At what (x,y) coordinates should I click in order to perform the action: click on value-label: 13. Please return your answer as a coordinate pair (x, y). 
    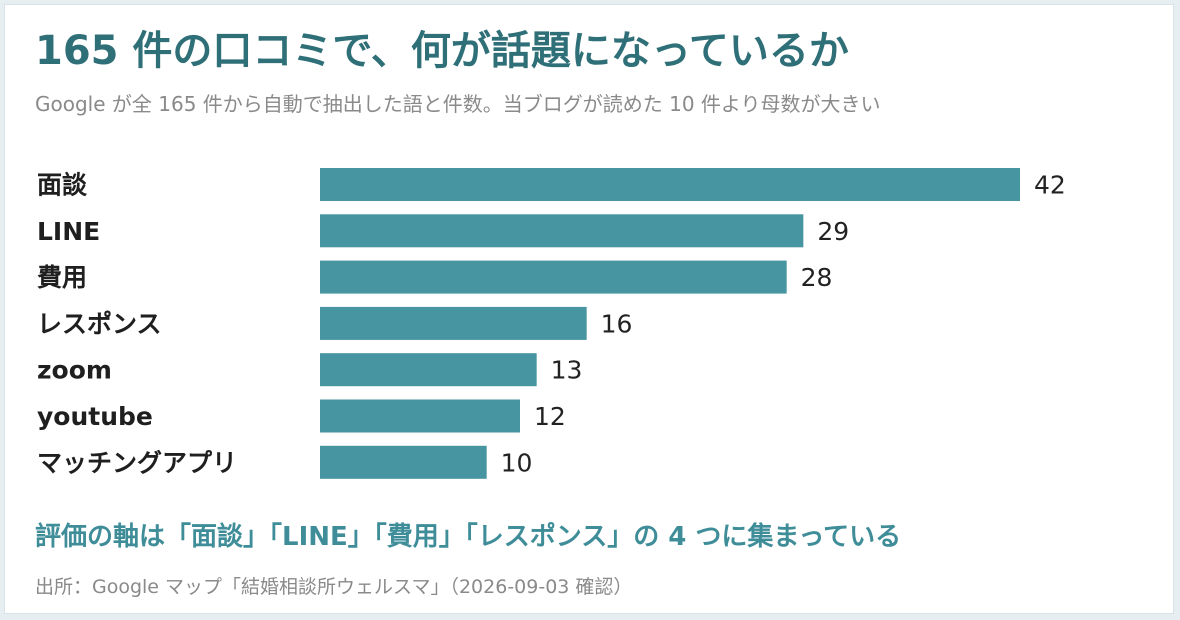
    Looking at the image, I should click on (567, 370).